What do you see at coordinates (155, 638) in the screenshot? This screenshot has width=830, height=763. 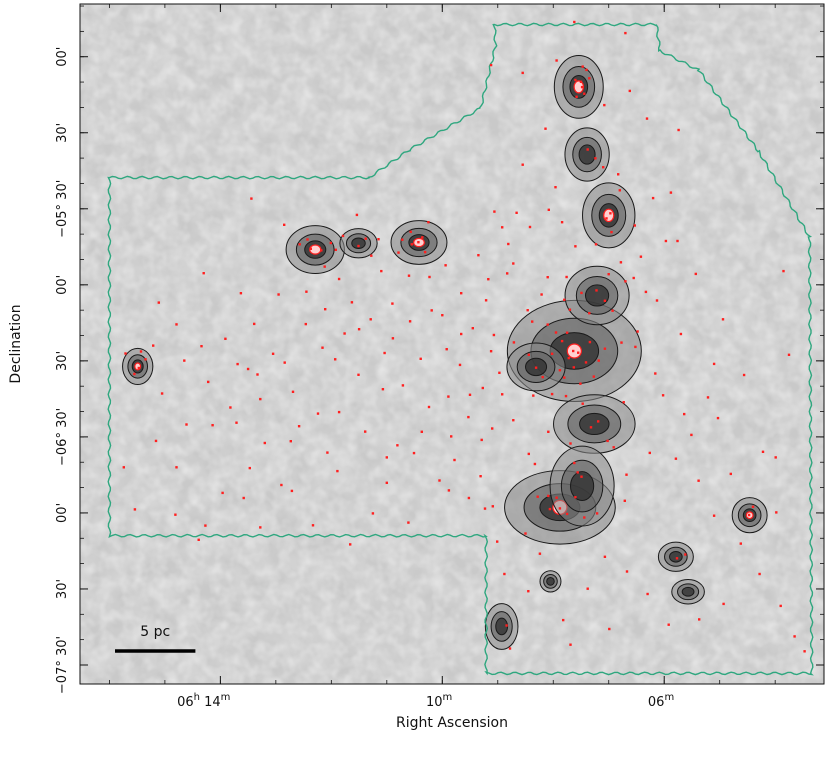 I see `scale-bar: 5 pc` at bounding box center [155, 638].